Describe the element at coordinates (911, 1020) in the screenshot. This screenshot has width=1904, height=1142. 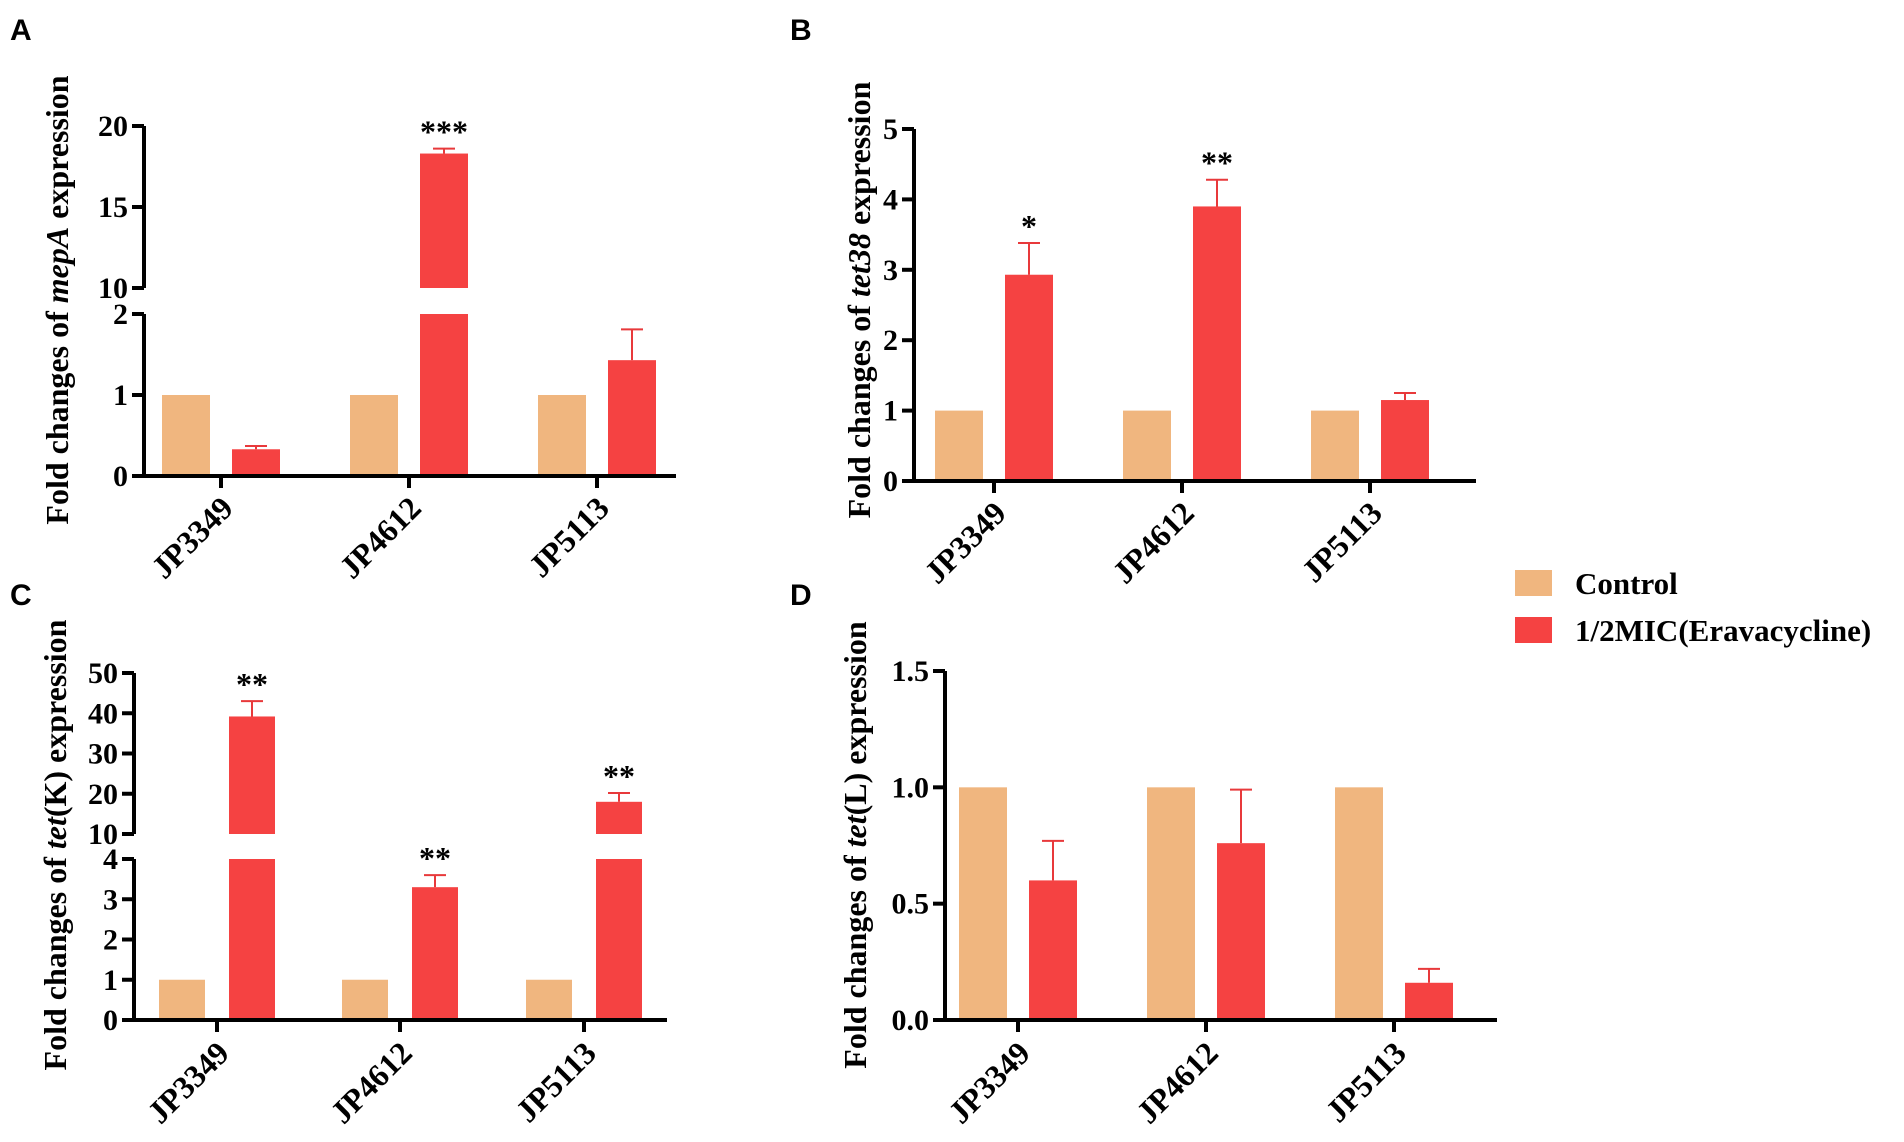
I see `y-tick-label: 0.0` at that location.